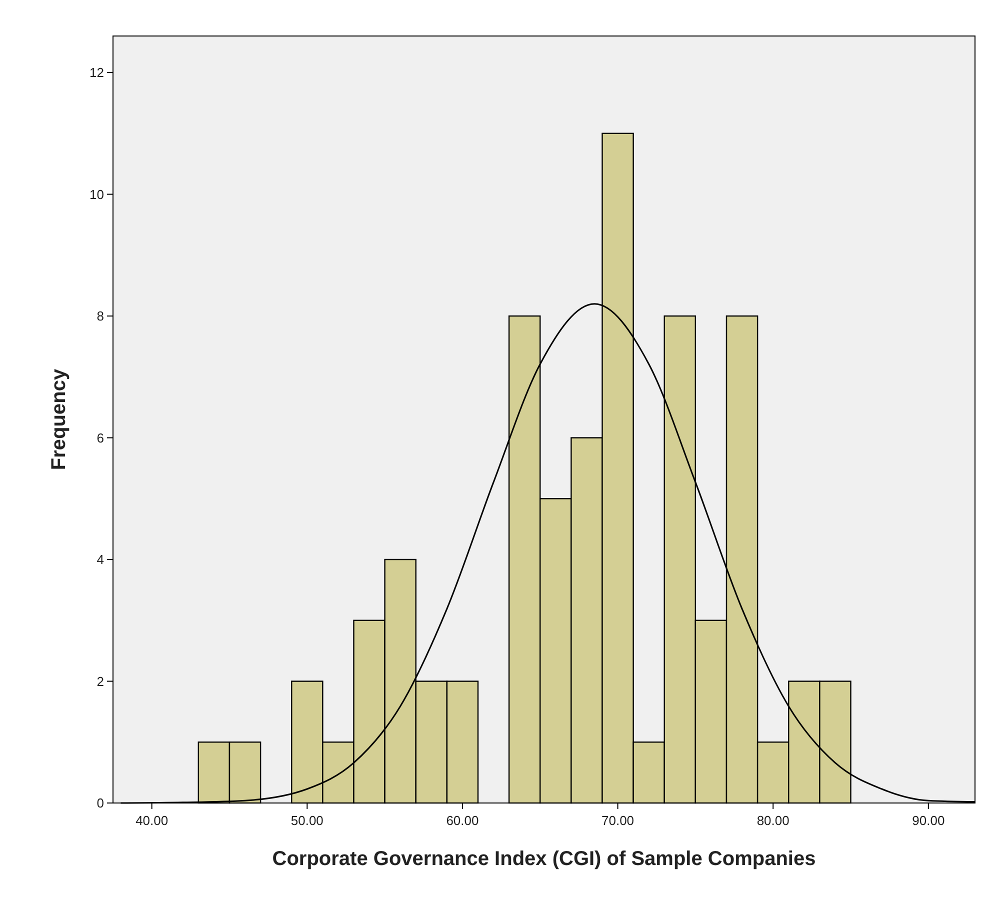 This screenshot has width=991, height=915. What do you see at coordinates (100, 803) in the screenshot?
I see `y-tick-label: 0` at bounding box center [100, 803].